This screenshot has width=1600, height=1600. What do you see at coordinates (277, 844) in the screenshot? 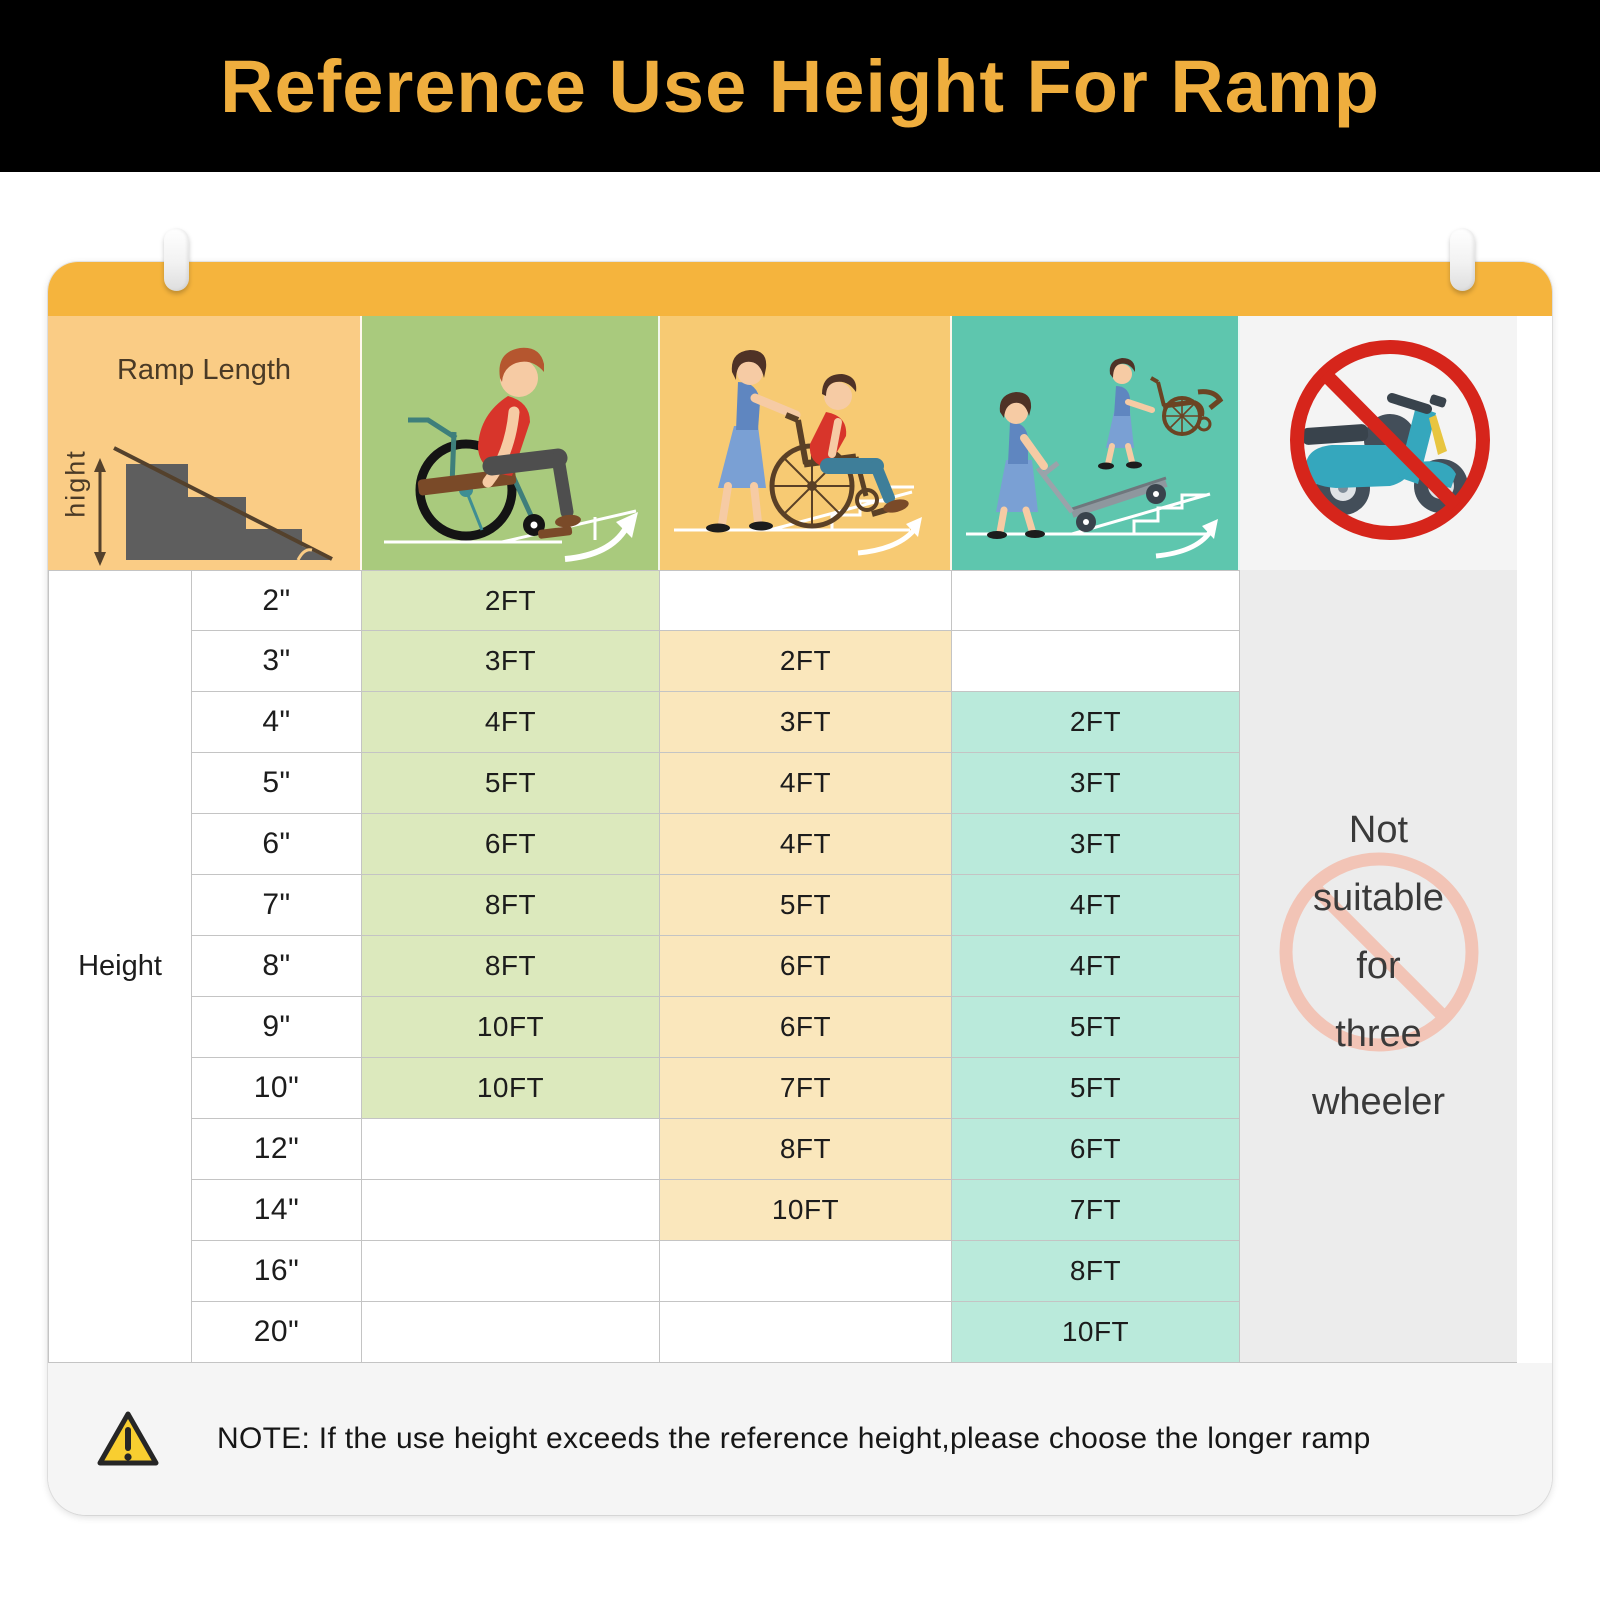
I see `height-value-cell: 6"` at bounding box center [277, 844].